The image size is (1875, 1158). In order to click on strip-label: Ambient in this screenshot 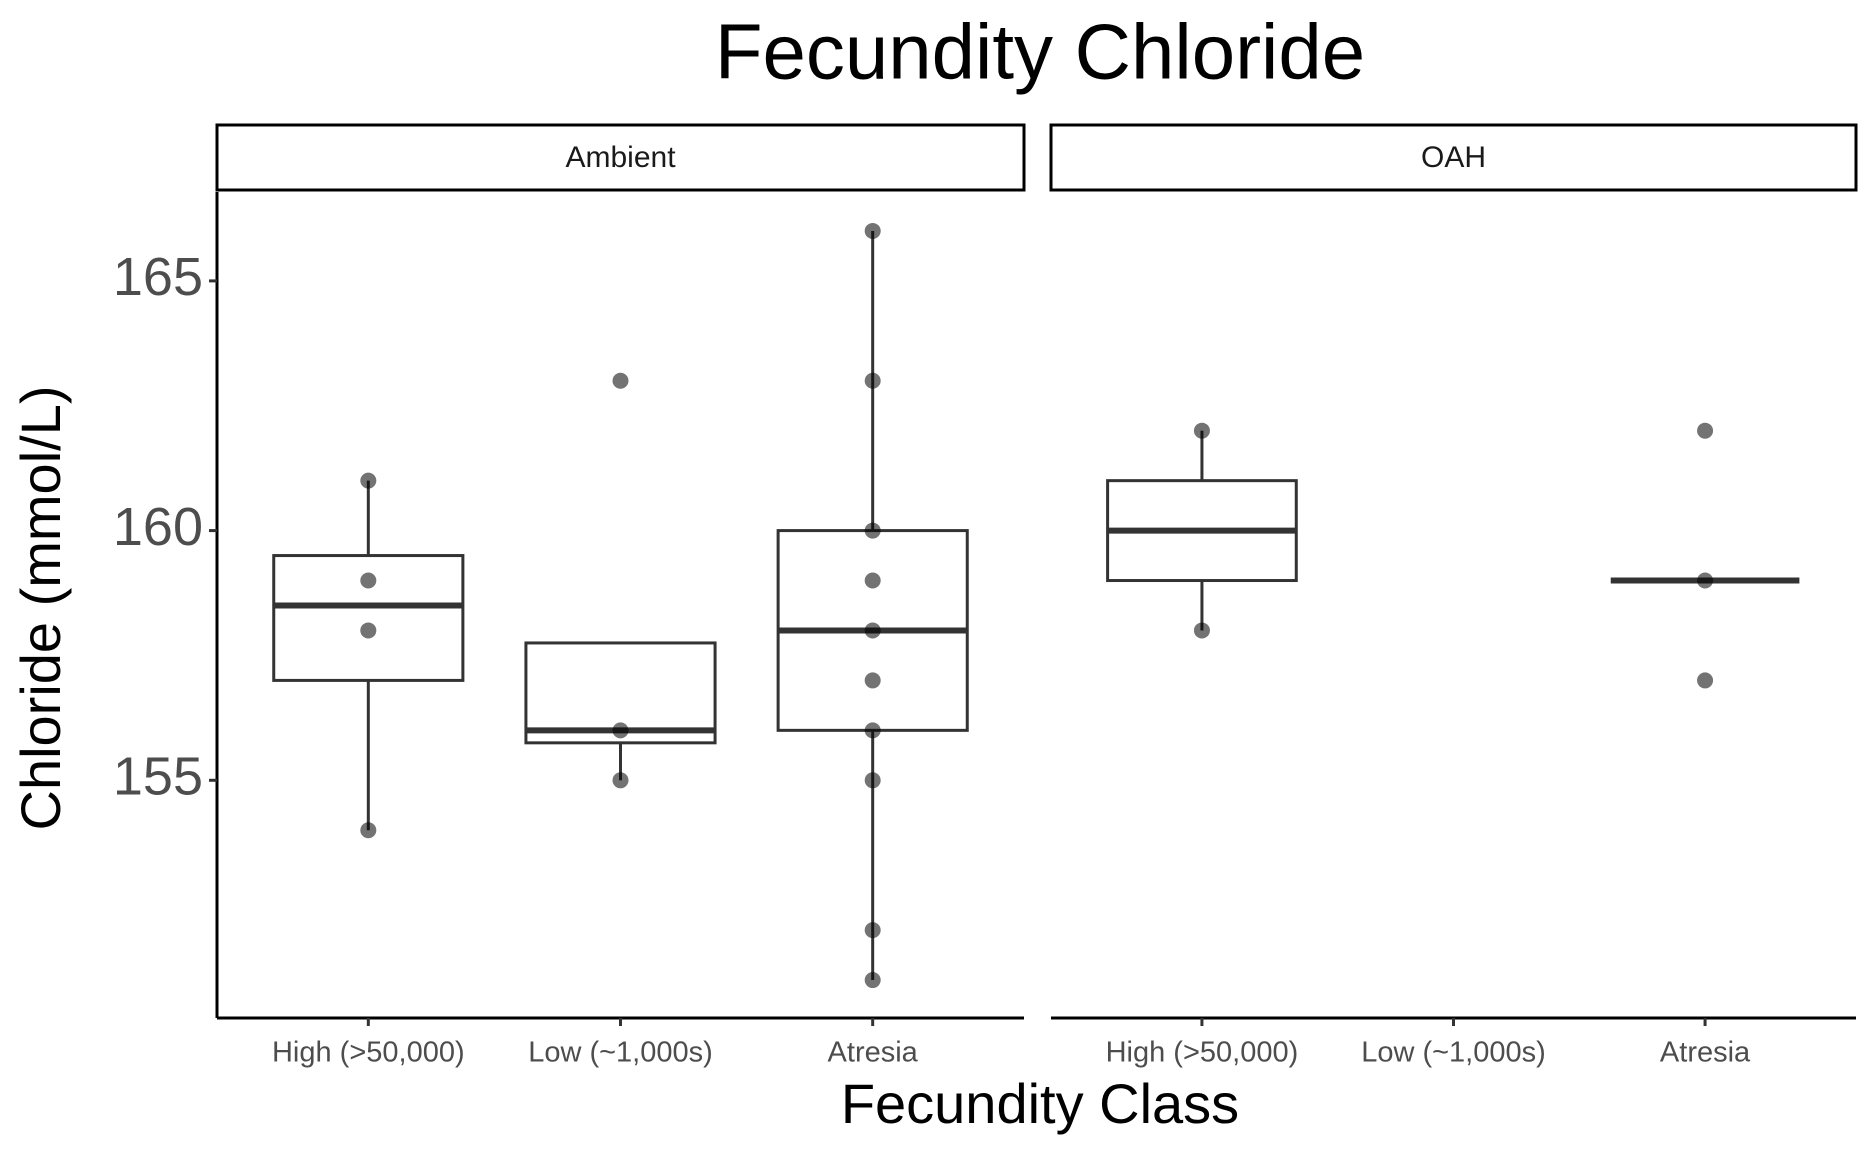, I will do `click(620, 157)`.